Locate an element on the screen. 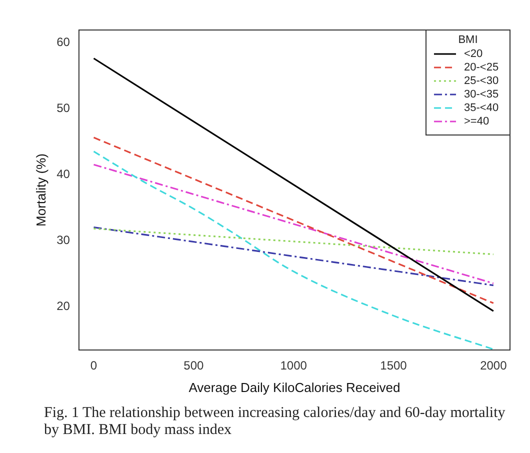 The width and height of the screenshot is (530, 453). x-tick-label: 500 is located at coordinates (194, 365).